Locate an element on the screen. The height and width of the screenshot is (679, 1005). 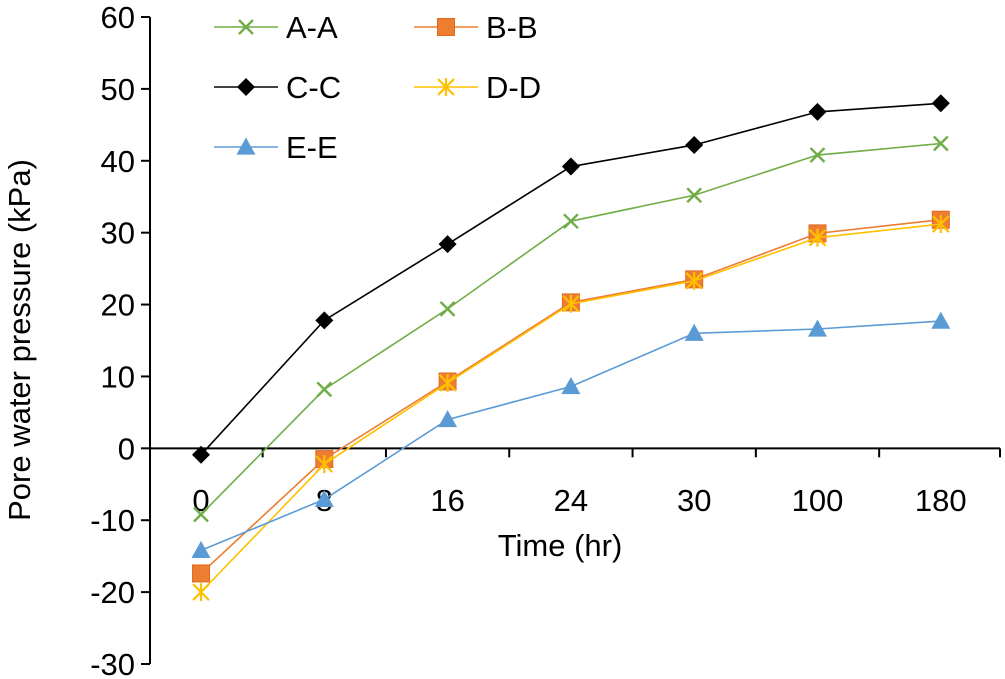
legend-item: C-C is located at coordinates (277, 87).